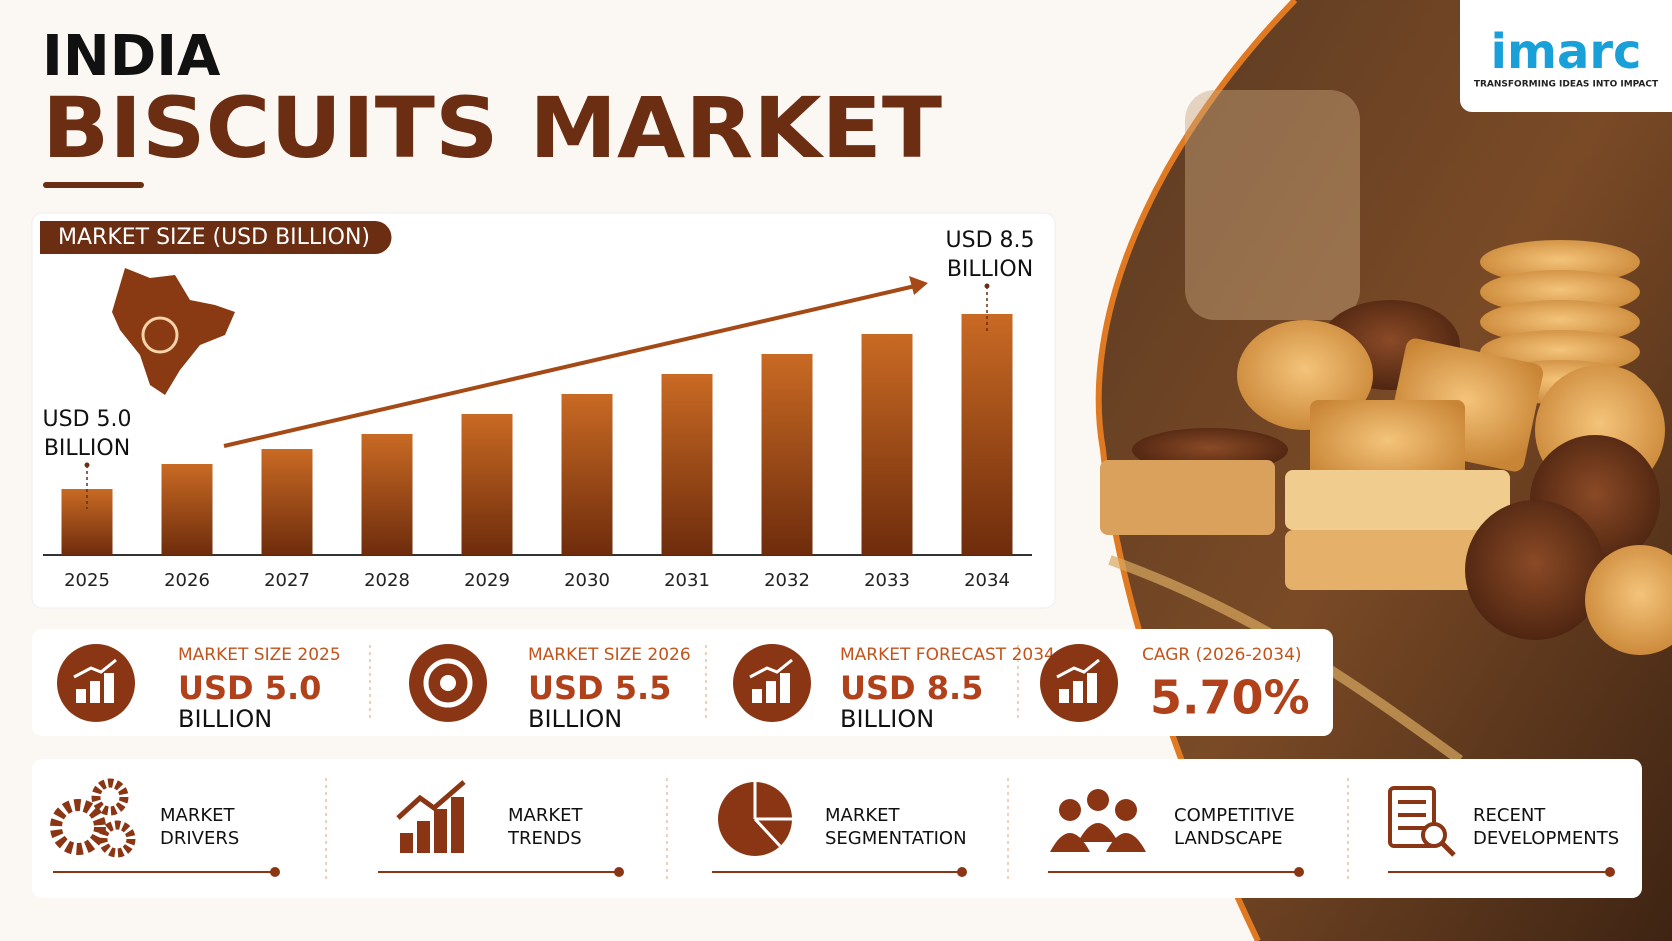 The width and height of the screenshot is (1672, 941). What do you see at coordinates (682, 682) in the screenshot?
I see `stats-card` at bounding box center [682, 682].